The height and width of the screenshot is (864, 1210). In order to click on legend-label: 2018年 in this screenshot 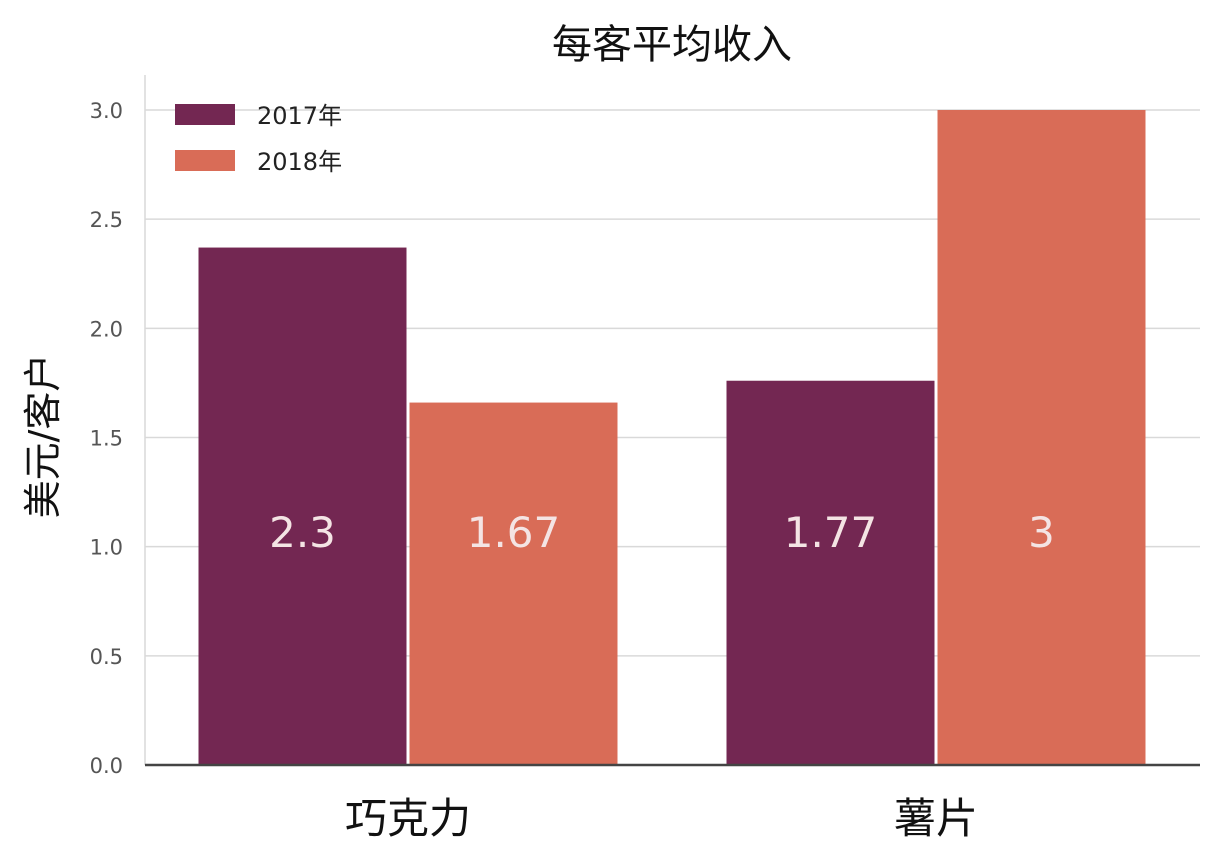, I will do `click(299, 162)`.